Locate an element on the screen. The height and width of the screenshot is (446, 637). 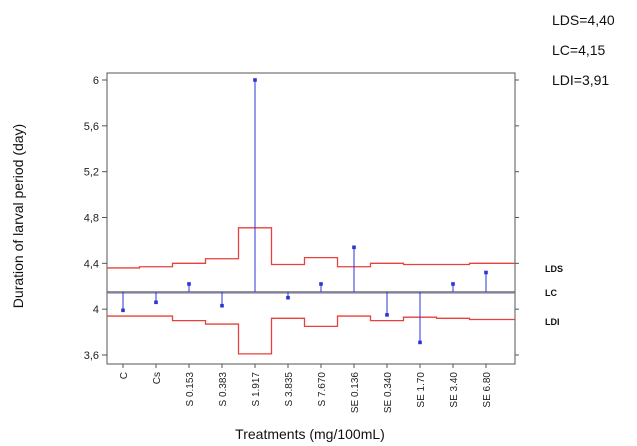
x-tick-label: S 0.153 is located at coordinates (190, 389).